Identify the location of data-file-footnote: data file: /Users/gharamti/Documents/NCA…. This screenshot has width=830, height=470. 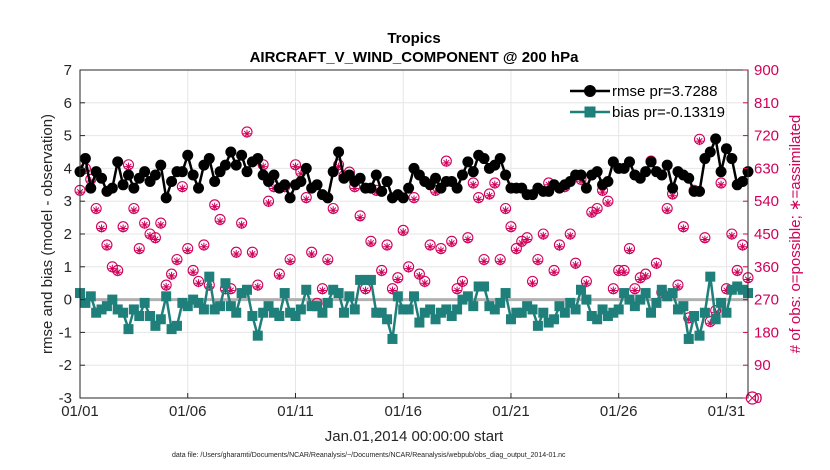
(369, 455).